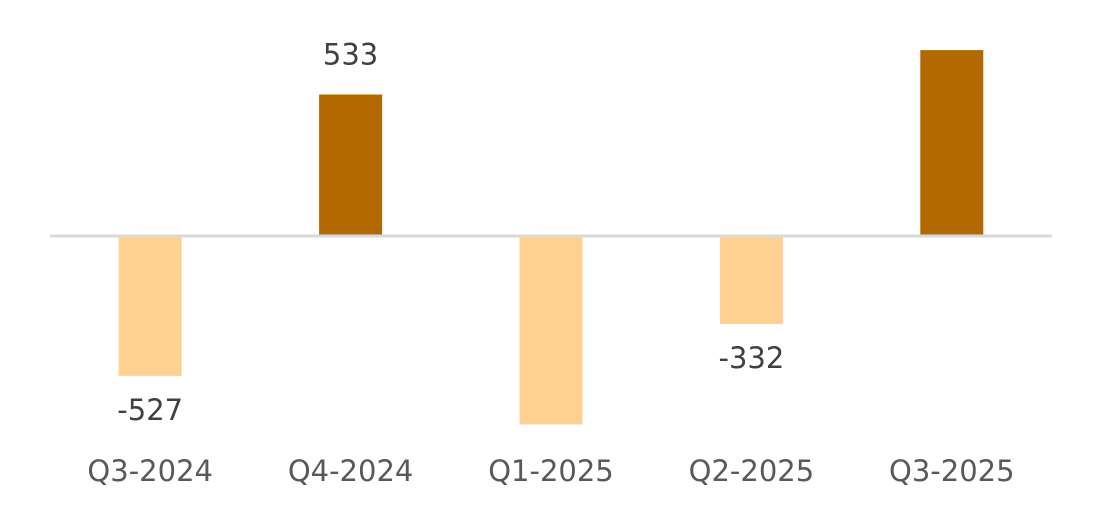 The height and width of the screenshot is (520, 1102). Describe the element at coordinates (952, 471) in the screenshot. I see `x-tick-label-q3-2025: Q3-2025` at that location.